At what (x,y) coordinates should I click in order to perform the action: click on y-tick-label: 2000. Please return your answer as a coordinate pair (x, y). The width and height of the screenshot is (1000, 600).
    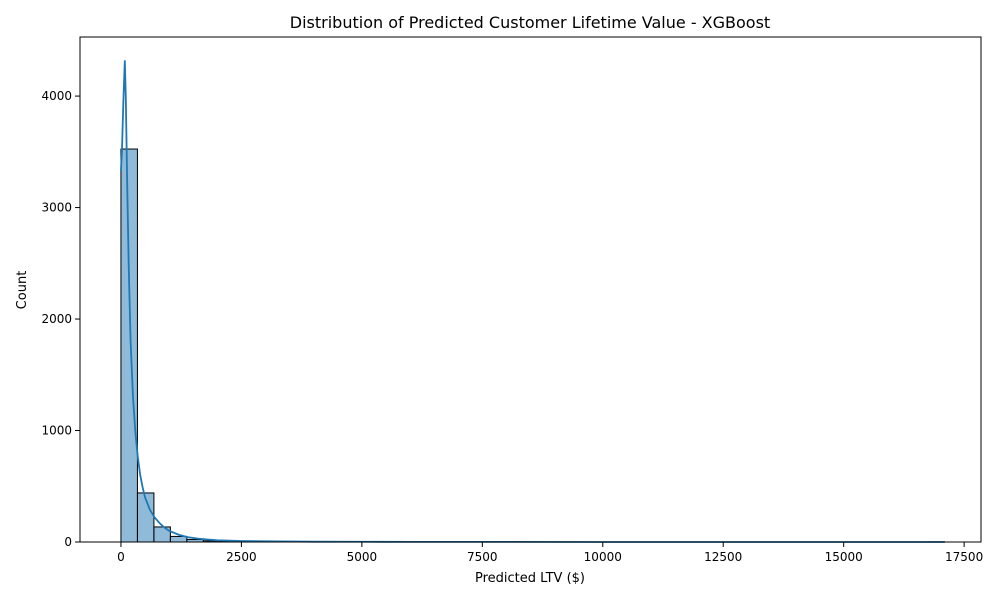
    Looking at the image, I should click on (56, 319).